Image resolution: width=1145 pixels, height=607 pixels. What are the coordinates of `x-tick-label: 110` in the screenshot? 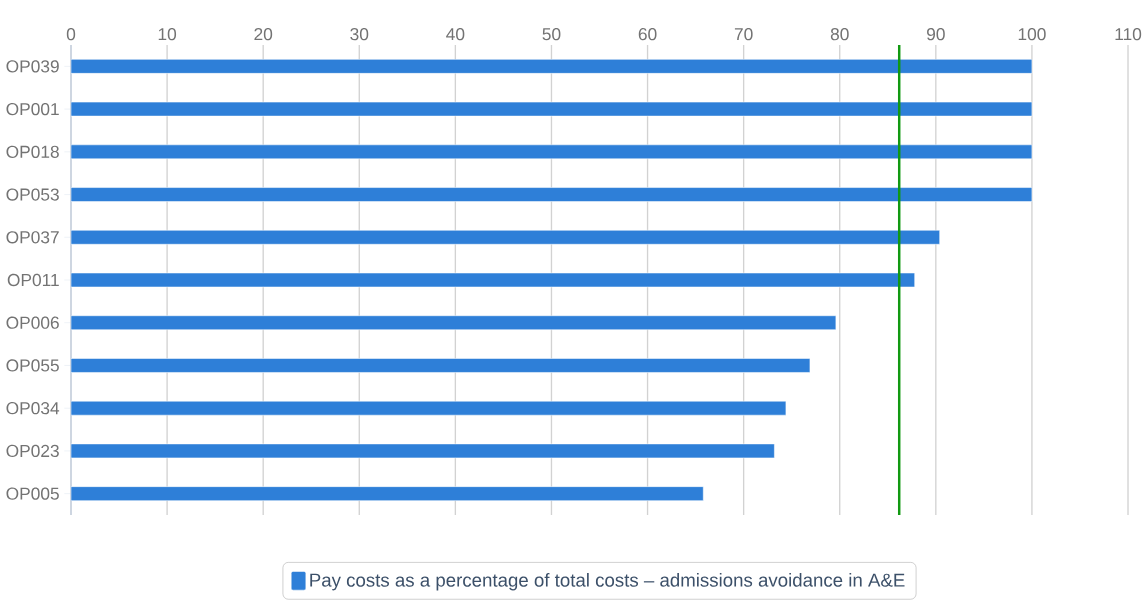 It's located at (1128, 34).